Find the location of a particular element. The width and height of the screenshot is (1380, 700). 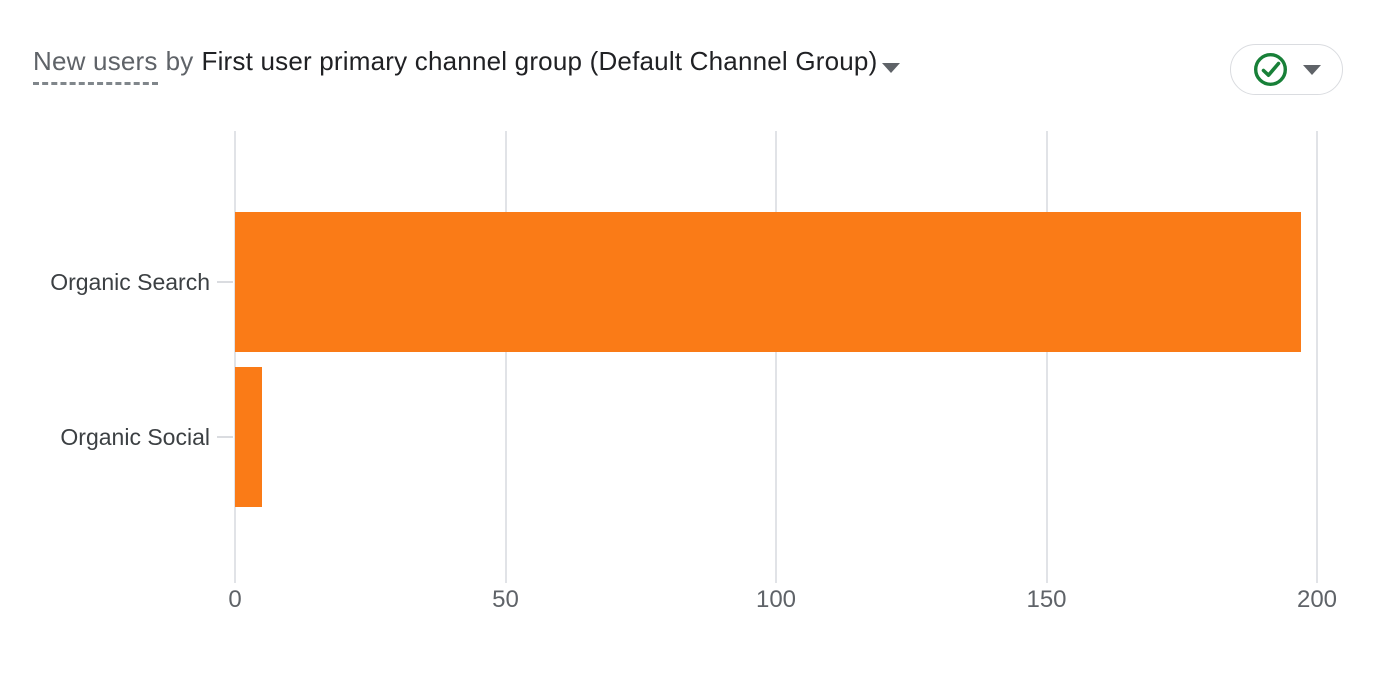

x-axis-tick-label: 0 is located at coordinates (235, 599).